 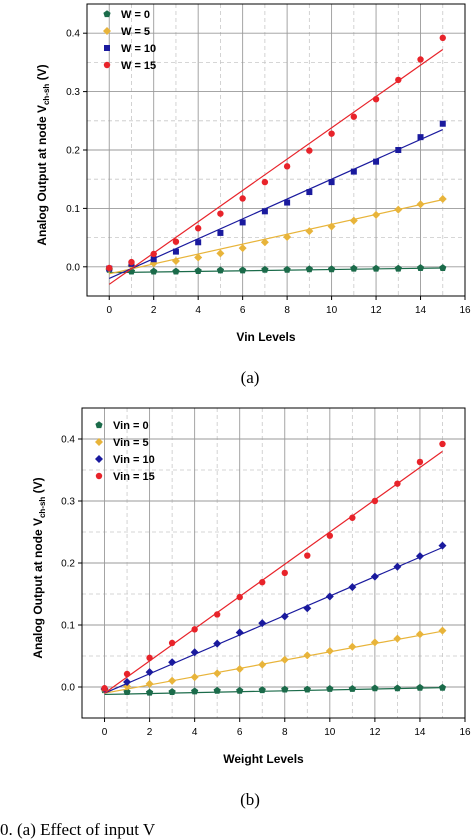 What do you see at coordinates (240, 732) in the screenshot?
I see `x-tick-label: 6` at bounding box center [240, 732].